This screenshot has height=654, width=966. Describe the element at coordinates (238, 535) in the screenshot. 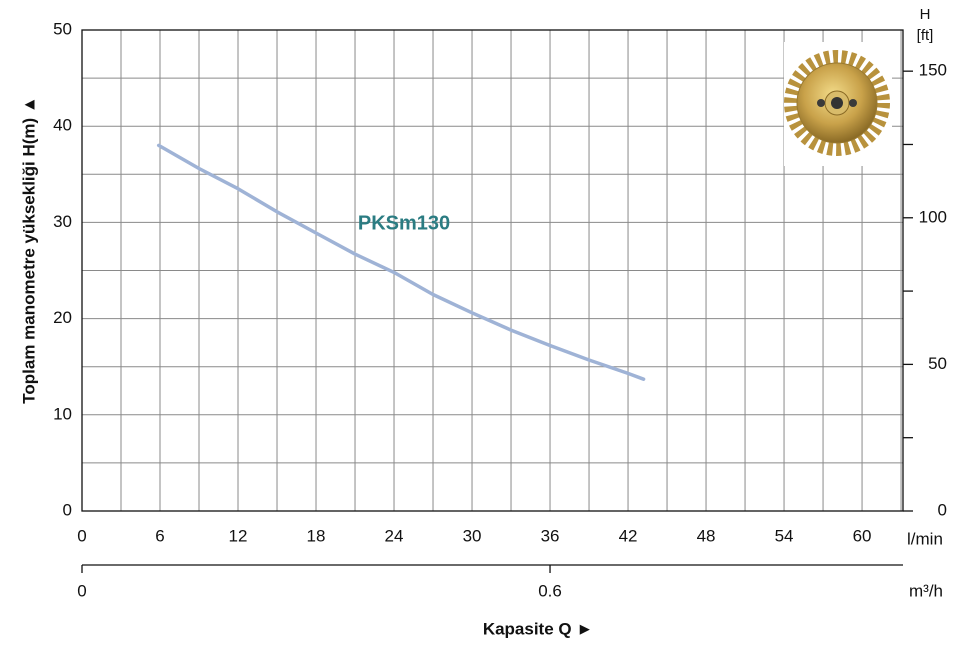

I see `x-tick-label: 12` at that location.